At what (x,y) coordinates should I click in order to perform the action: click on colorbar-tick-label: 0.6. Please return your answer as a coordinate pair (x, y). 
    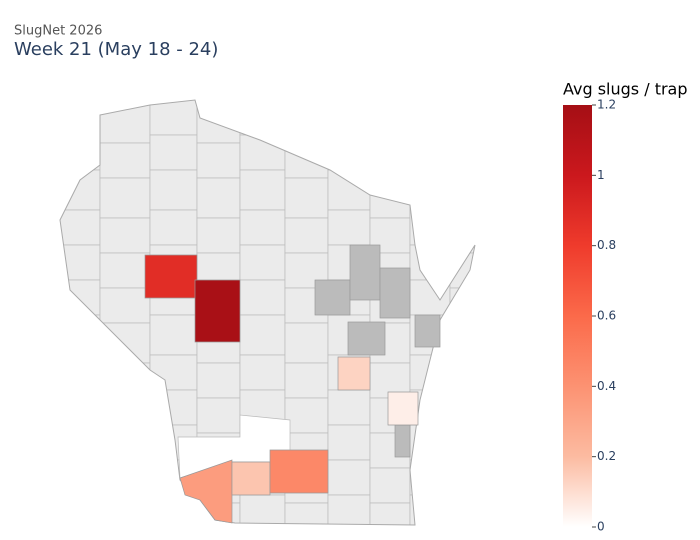
    Looking at the image, I should click on (606, 316).